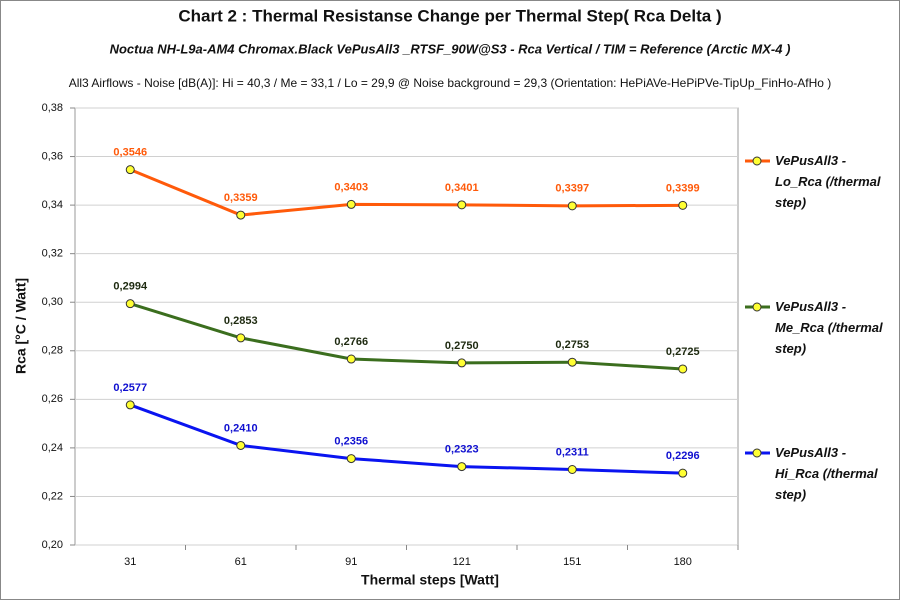  What do you see at coordinates (462, 449) in the screenshot?
I see `data-label: 0,2323` at bounding box center [462, 449].